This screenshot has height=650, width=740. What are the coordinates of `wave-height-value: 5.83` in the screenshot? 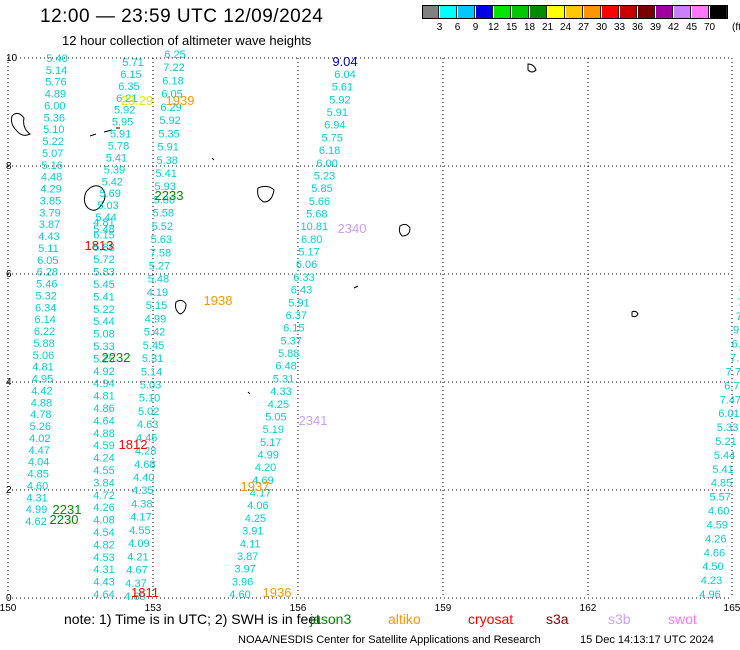 It's located at (103, 273).